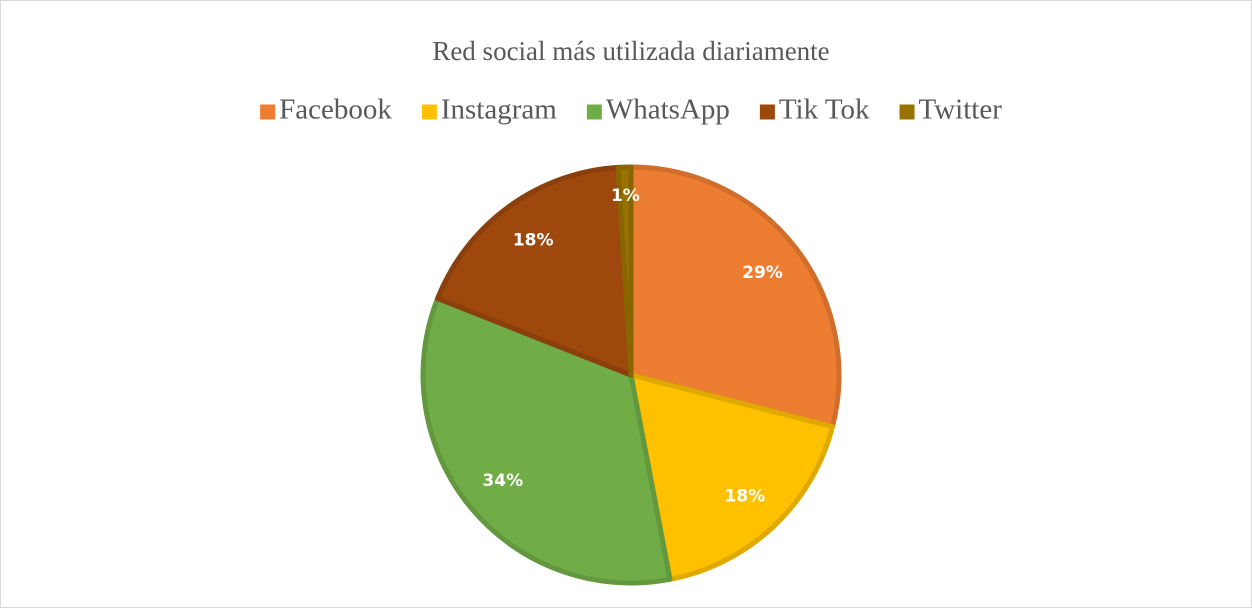 This screenshot has height=608, width=1252. I want to click on chart-title: Red social más utilizada diariamente, so click(630, 51).